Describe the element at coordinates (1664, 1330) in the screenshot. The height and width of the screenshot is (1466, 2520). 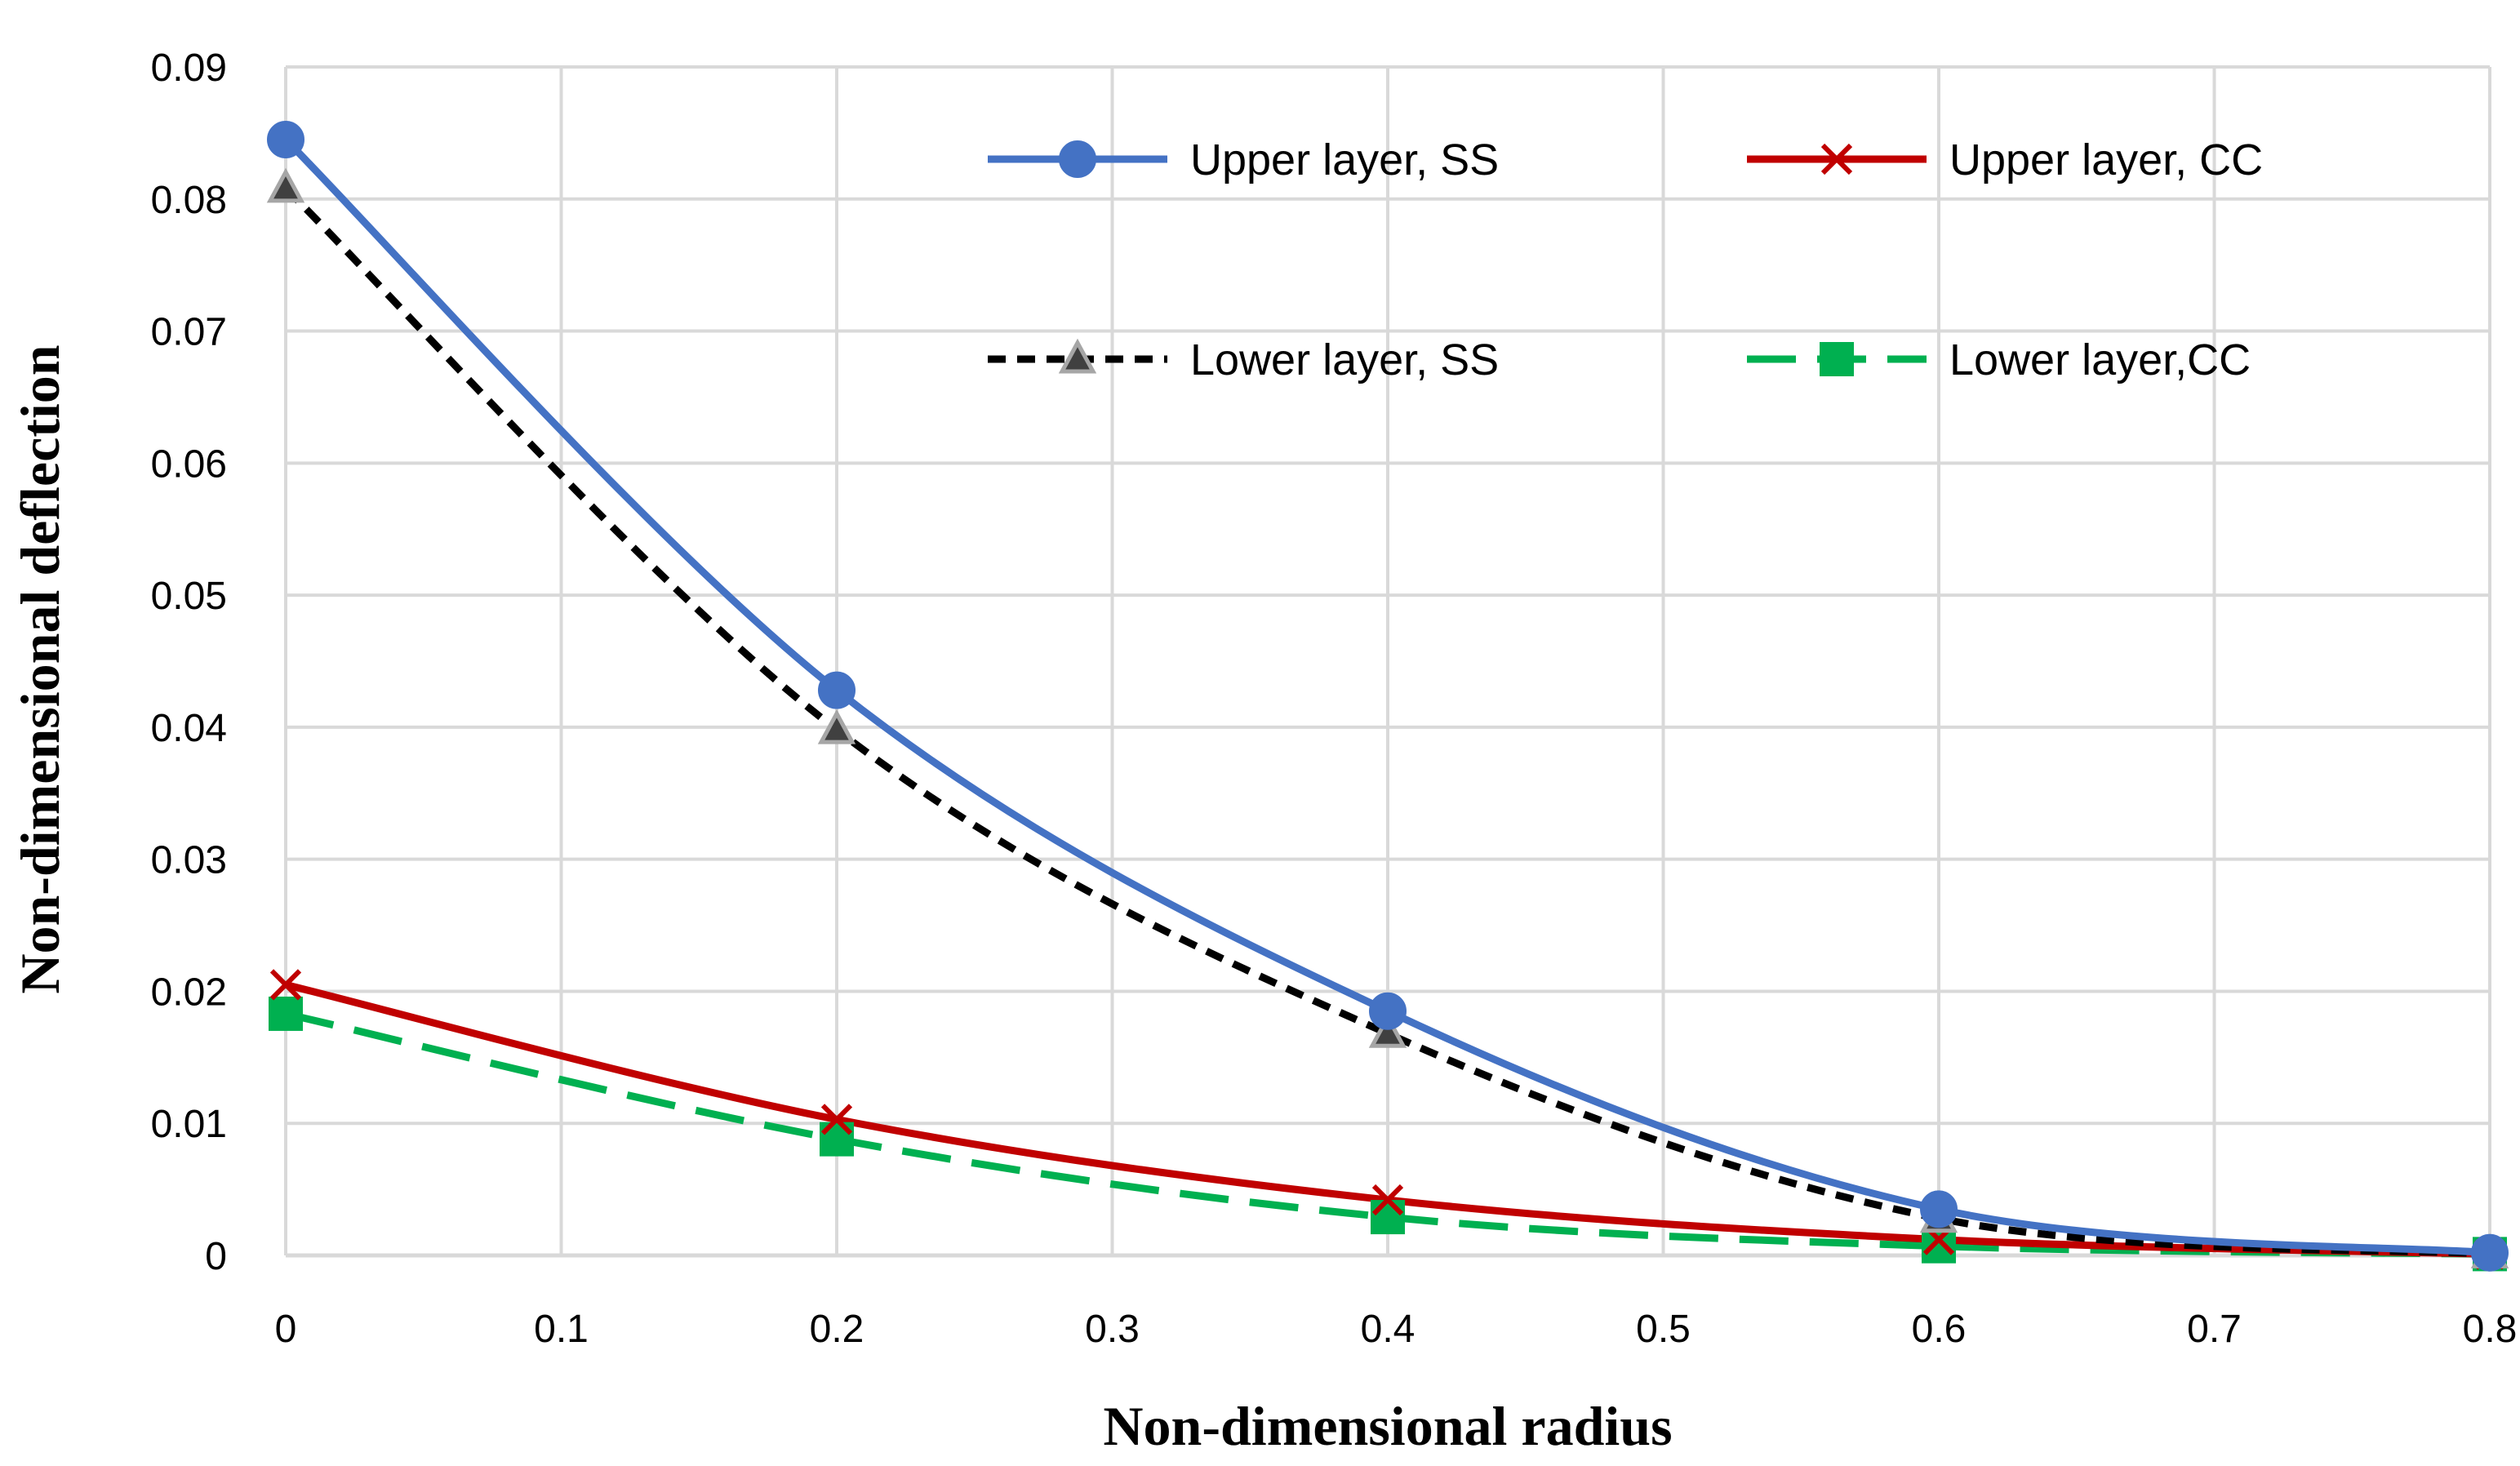
I see `x-tick-label: 0.5` at that location.